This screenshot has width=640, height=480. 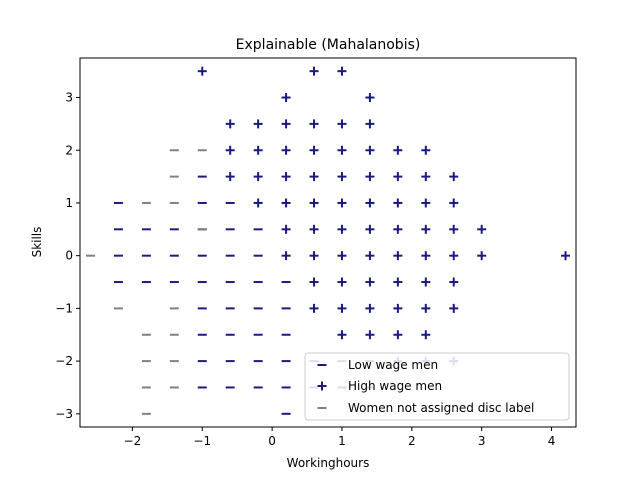 I want to click on legend-markers, so click(x=322, y=386).